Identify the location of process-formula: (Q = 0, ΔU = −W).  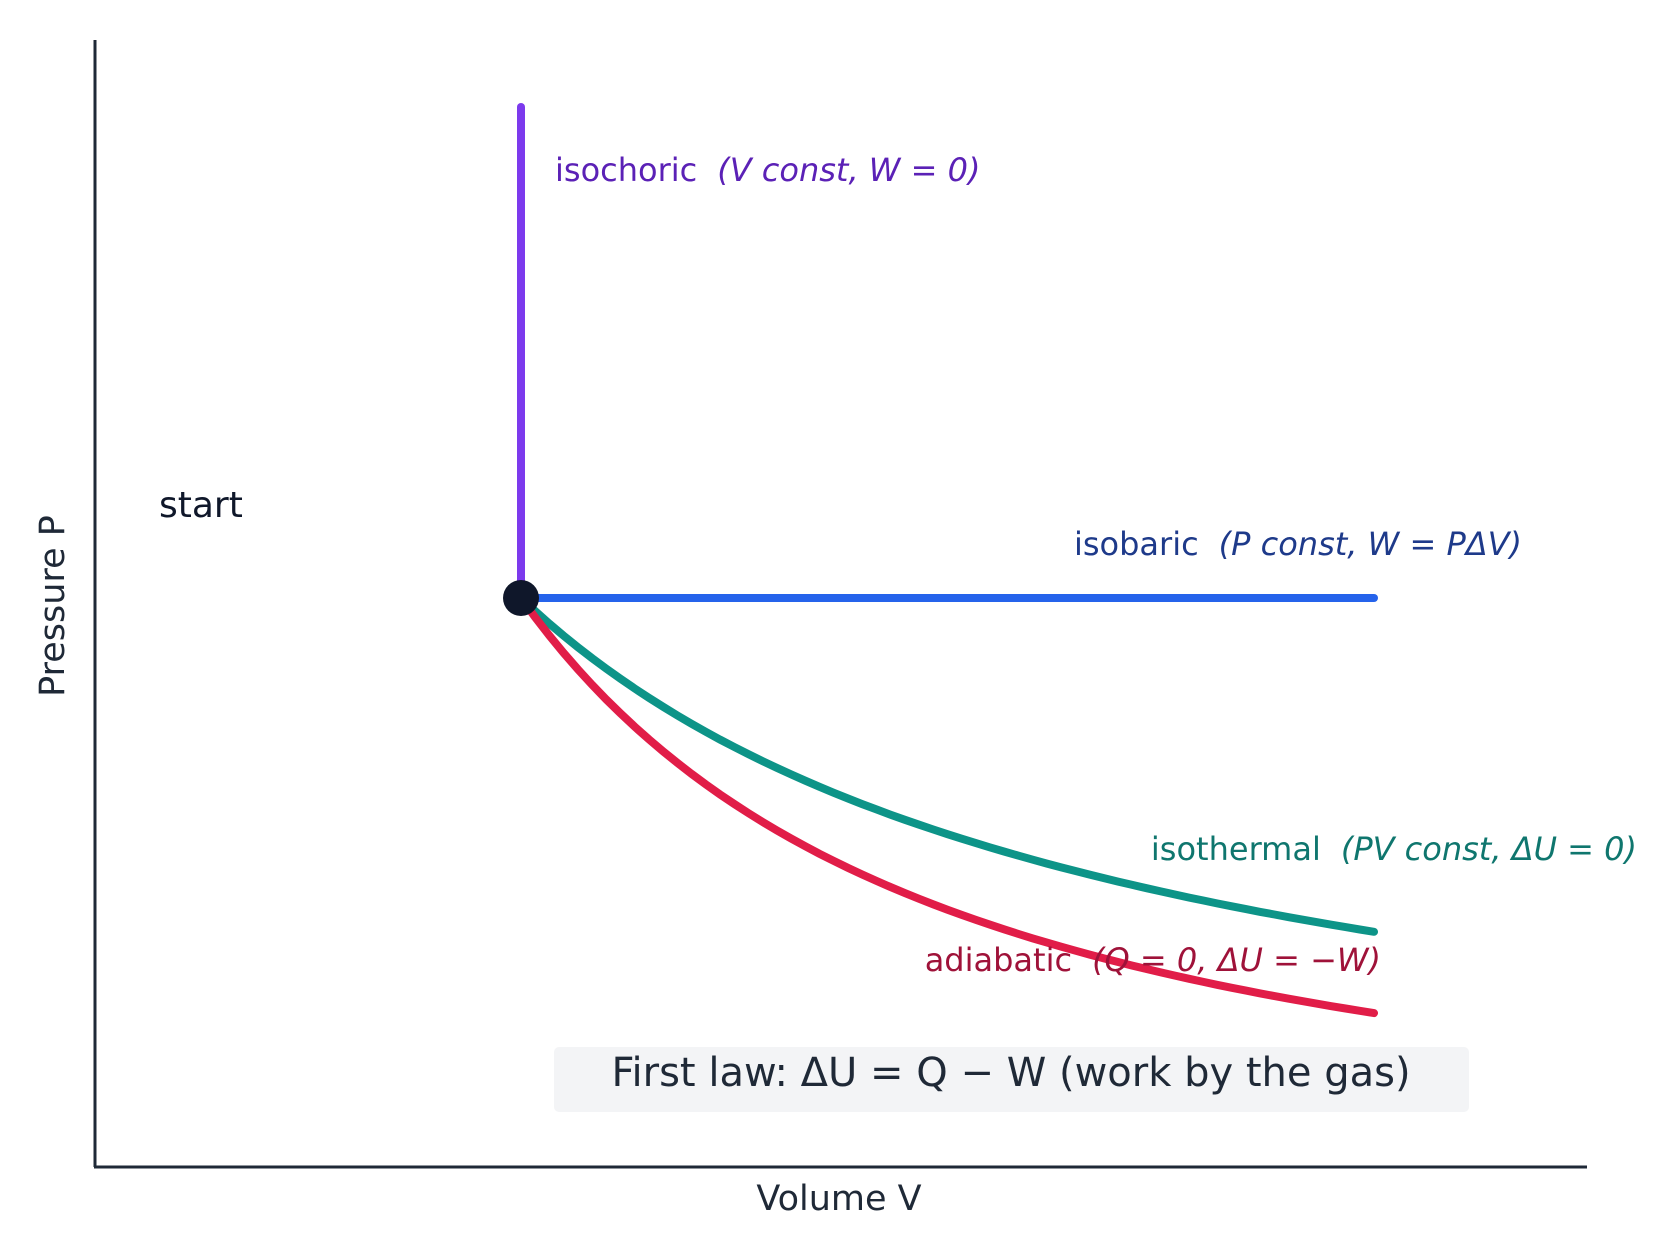
(1236, 960).